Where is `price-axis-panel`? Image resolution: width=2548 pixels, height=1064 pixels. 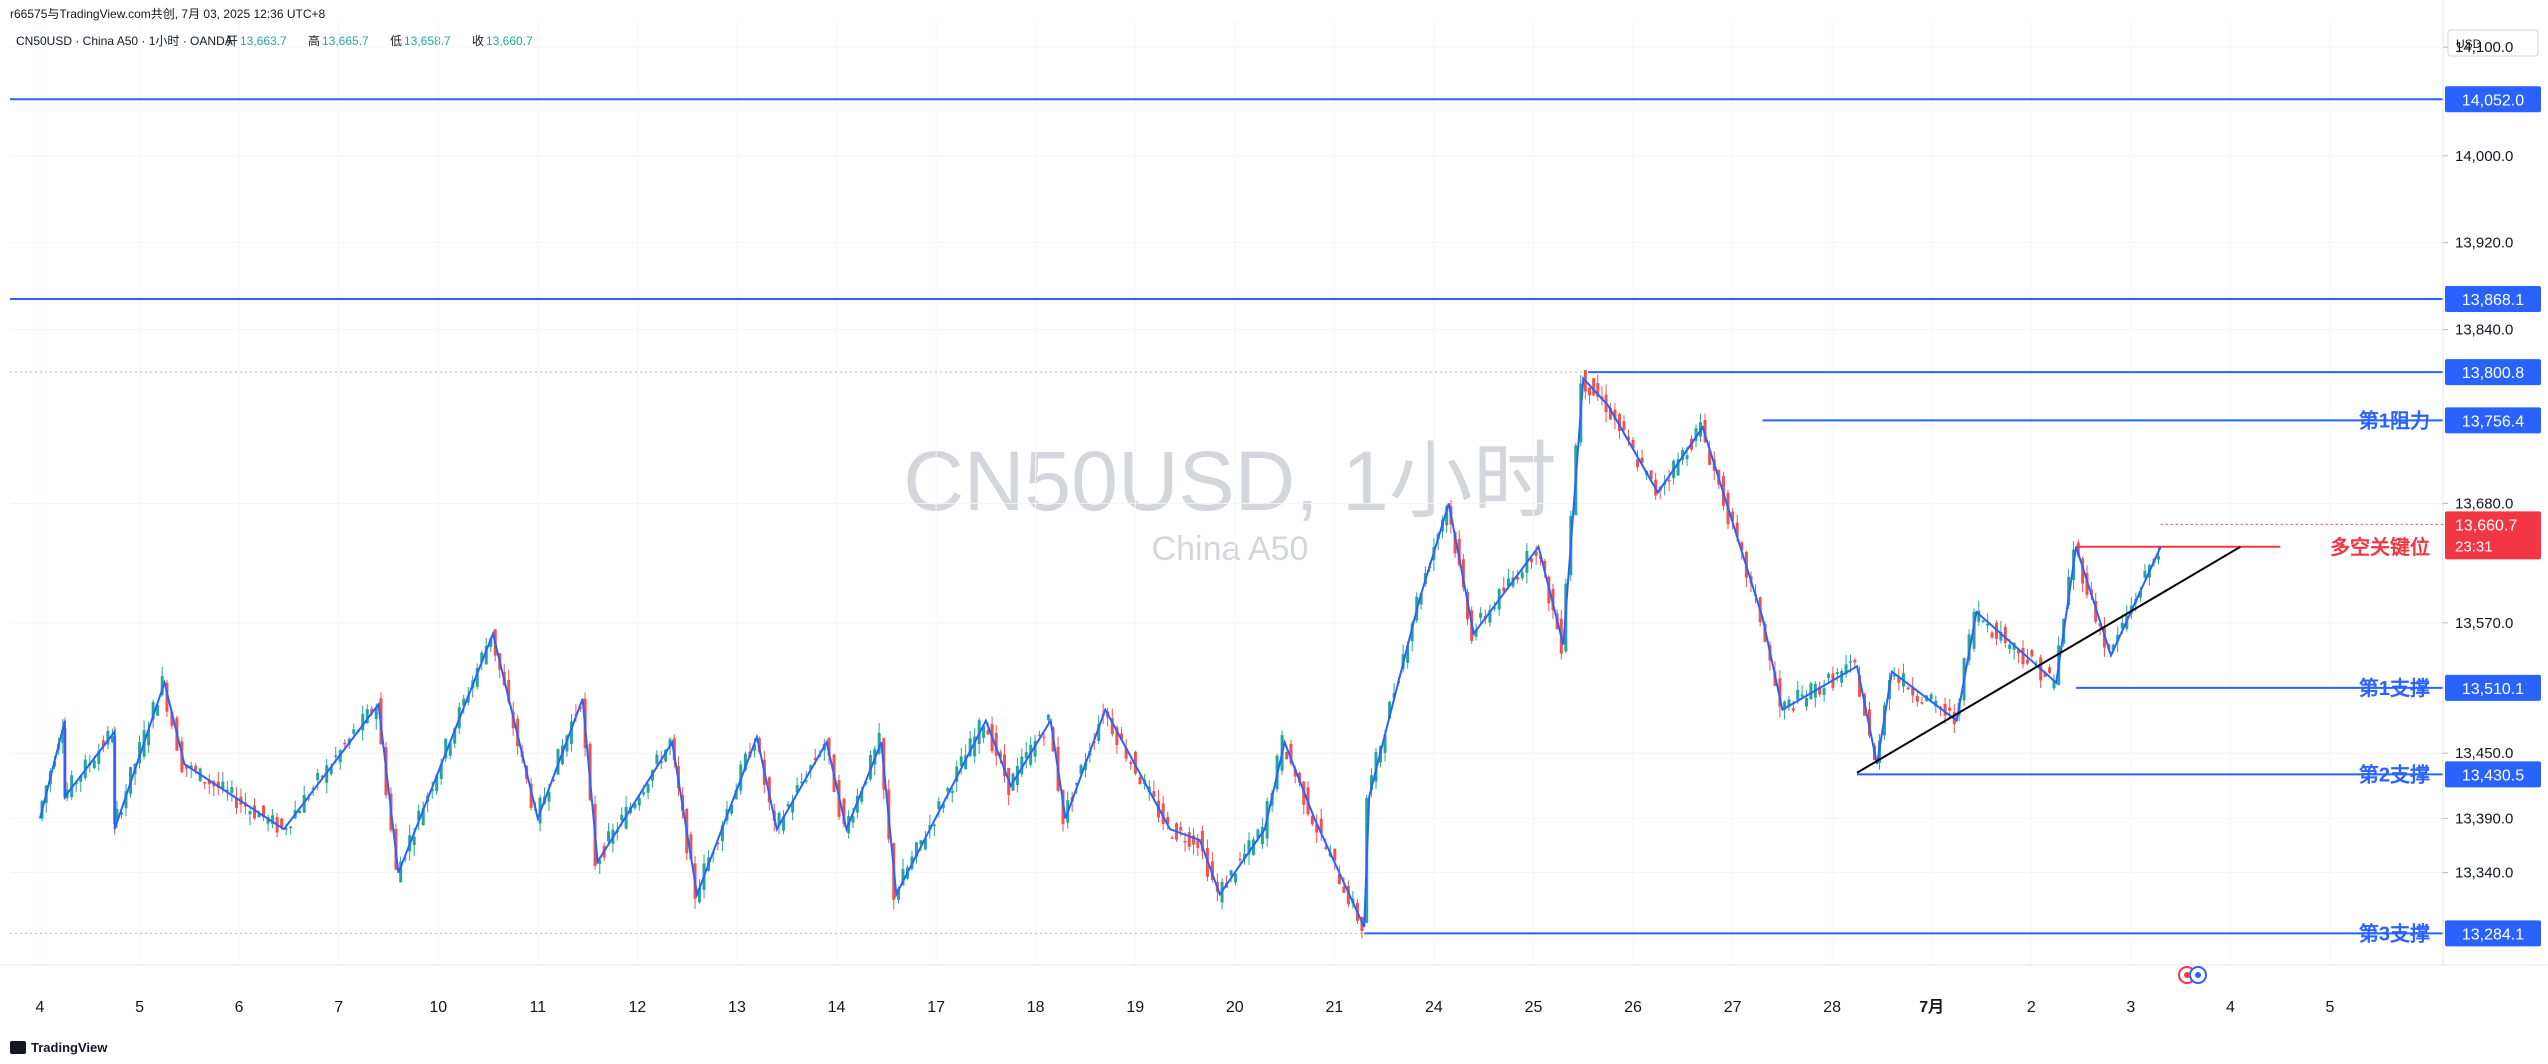
price-axis-panel is located at coordinates (2495, 482).